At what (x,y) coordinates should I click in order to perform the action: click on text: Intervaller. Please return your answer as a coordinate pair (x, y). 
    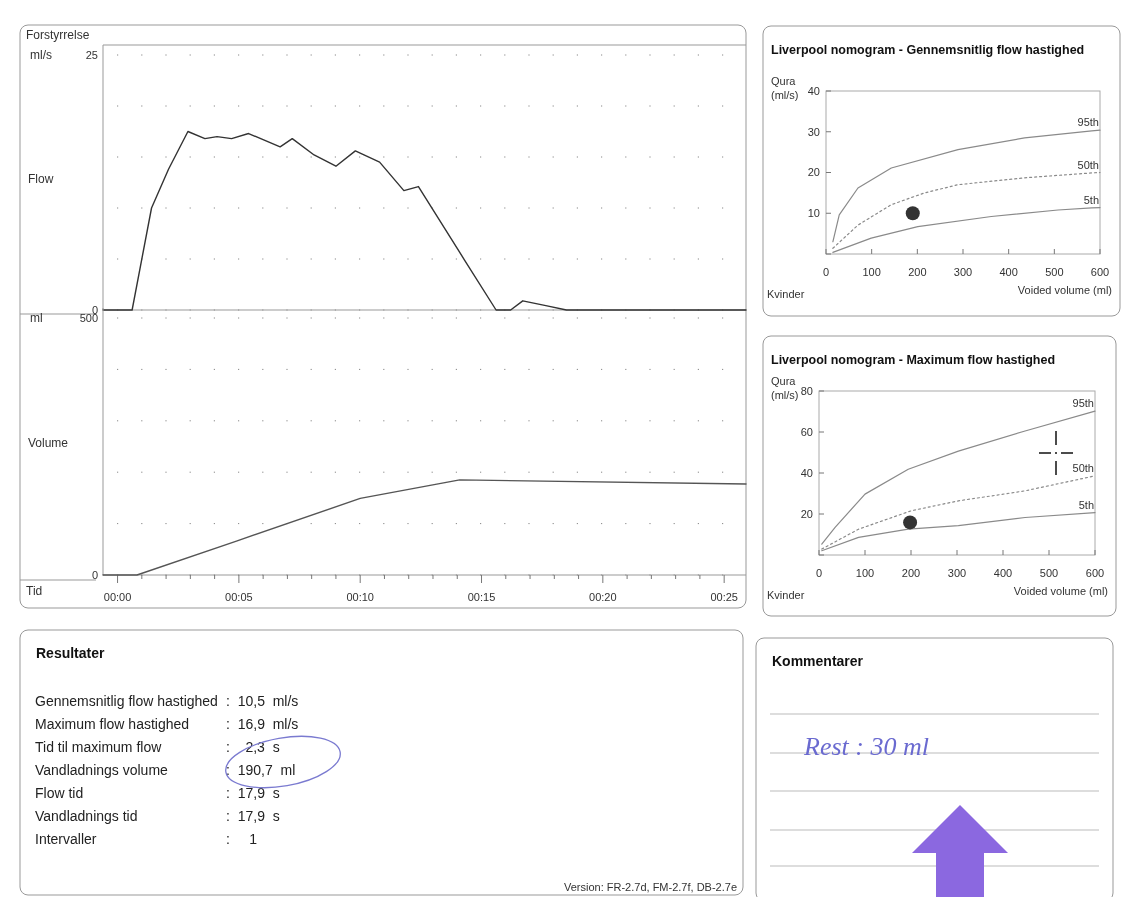
    Looking at the image, I should click on (66, 839).